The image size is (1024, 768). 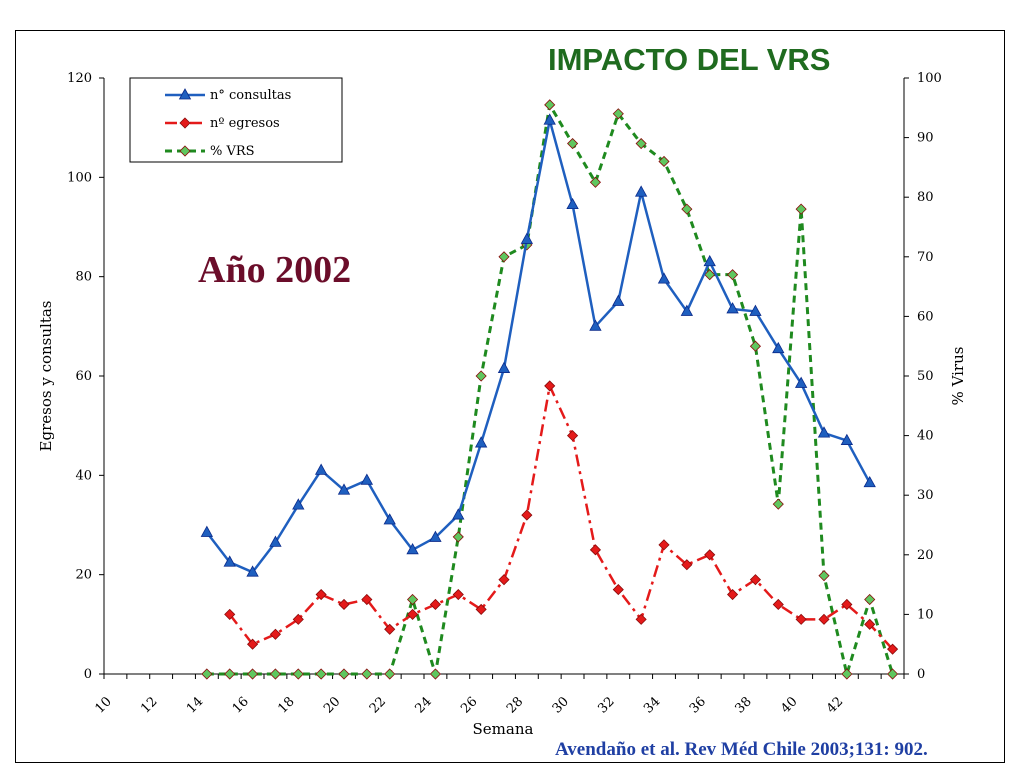 I want to click on x-tick-label: 40, so click(x=789, y=705).